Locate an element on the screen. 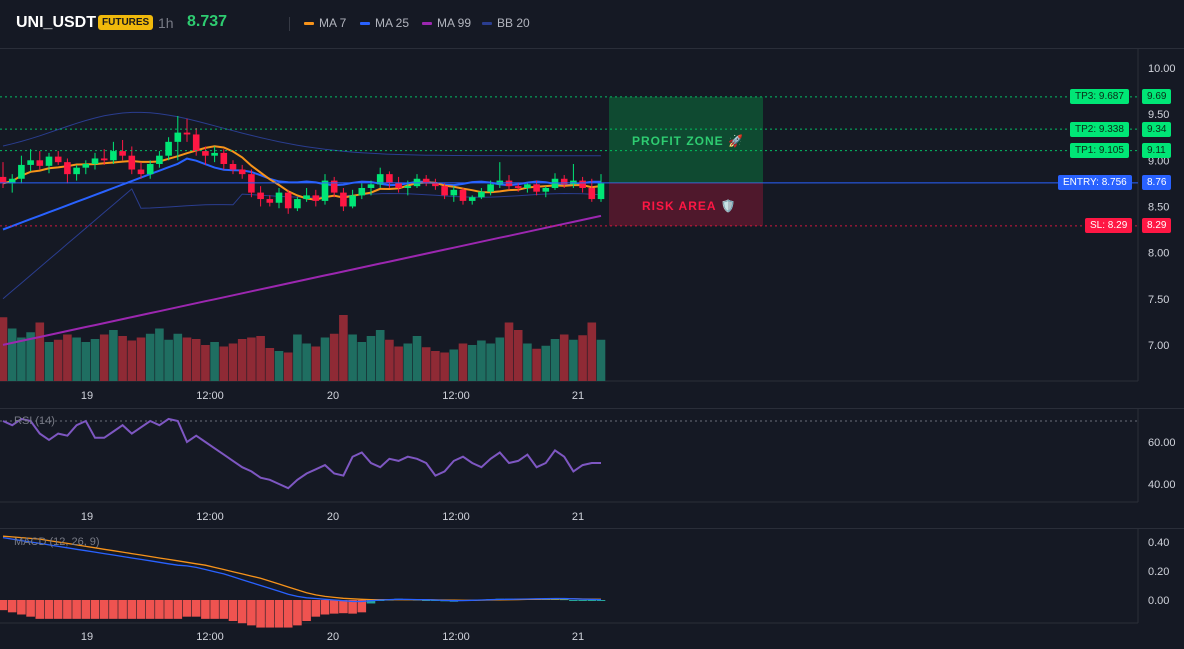 This screenshot has height=649, width=1184. time-tick-label: 12:00 is located at coordinates (456, 396).